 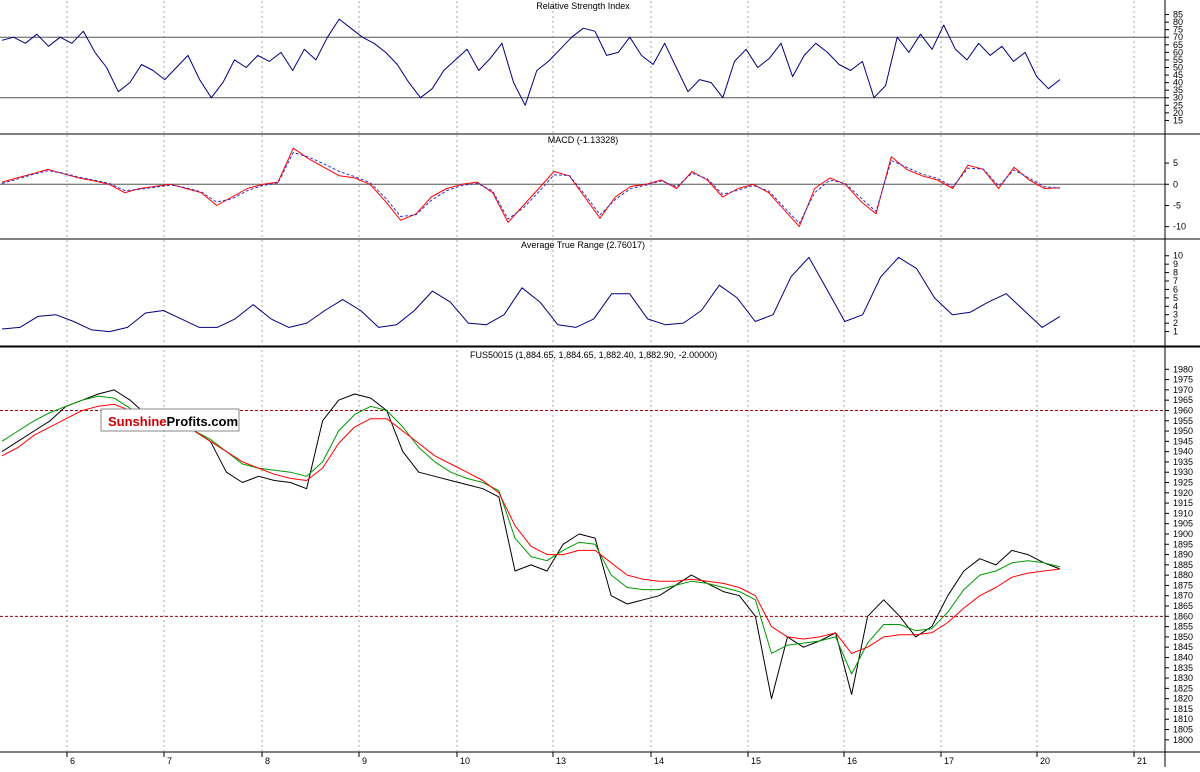 What do you see at coordinates (1183, 369) in the screenshot?
I see `panel-4-ytick-label-37: 1980` at bounding box center [1183, 369].